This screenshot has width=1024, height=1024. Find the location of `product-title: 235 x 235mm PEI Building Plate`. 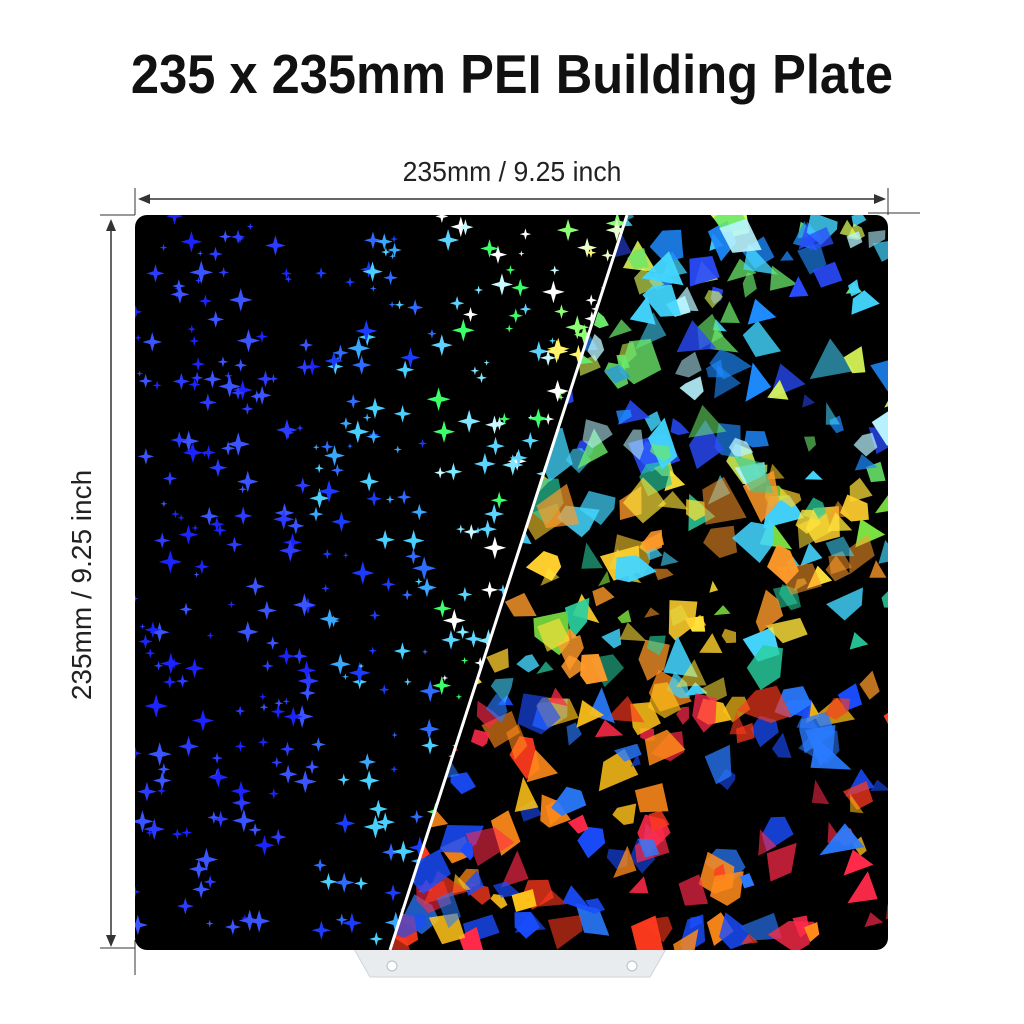

product-title: 235 x 235mm PEI Building Plate is located at coordinates (512, 74).